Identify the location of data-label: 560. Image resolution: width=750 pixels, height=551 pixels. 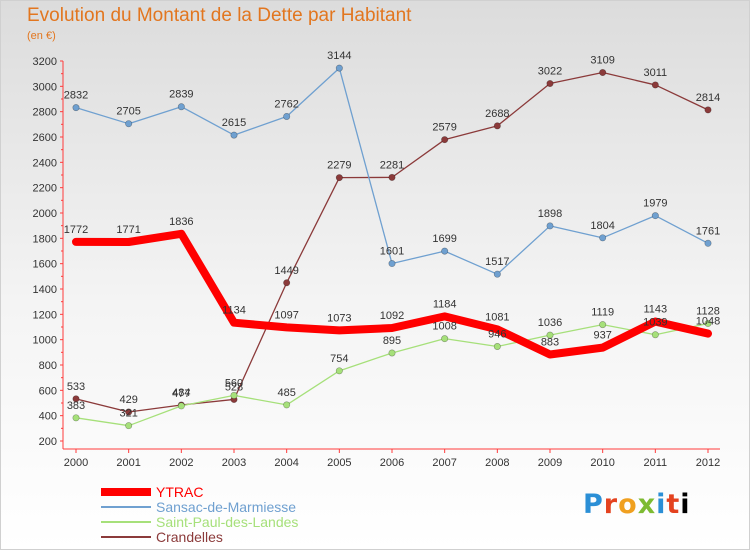
(234, 383).